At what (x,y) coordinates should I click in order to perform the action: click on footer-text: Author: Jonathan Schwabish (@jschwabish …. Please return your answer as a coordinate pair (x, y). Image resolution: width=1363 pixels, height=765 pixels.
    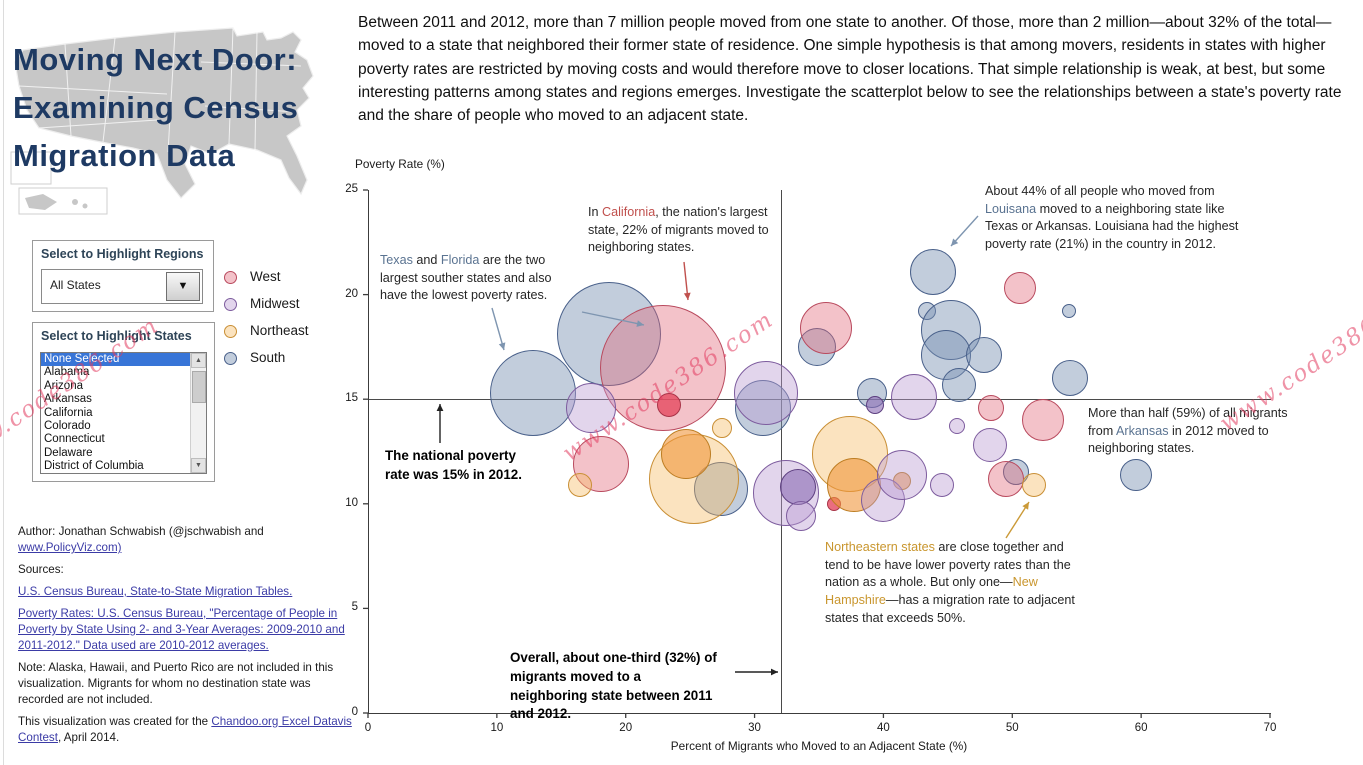
    Looking at the image, I should click on (141, 531).